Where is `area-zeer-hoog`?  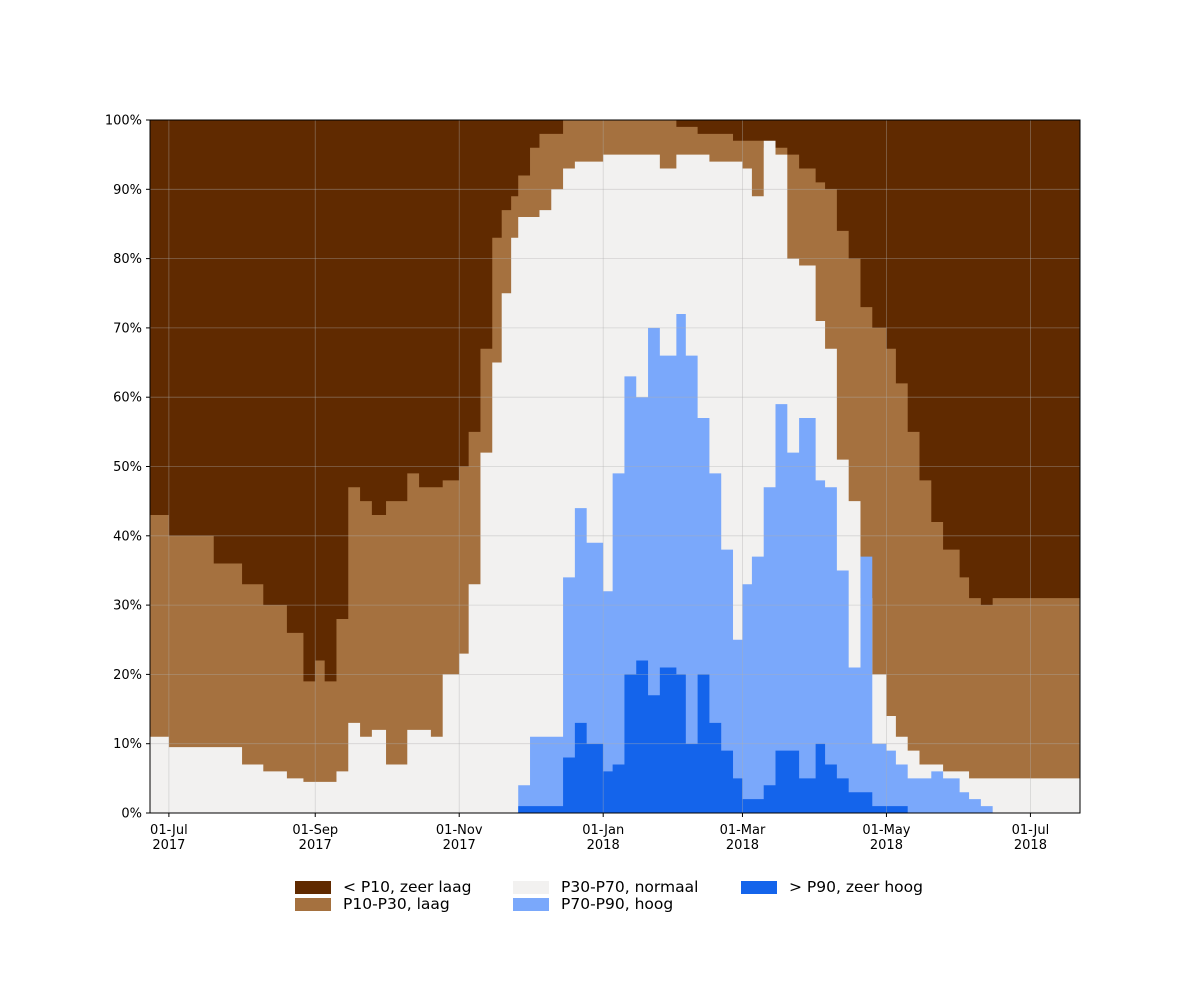
area-zeer-hoog is located at coordinates (615, 736).